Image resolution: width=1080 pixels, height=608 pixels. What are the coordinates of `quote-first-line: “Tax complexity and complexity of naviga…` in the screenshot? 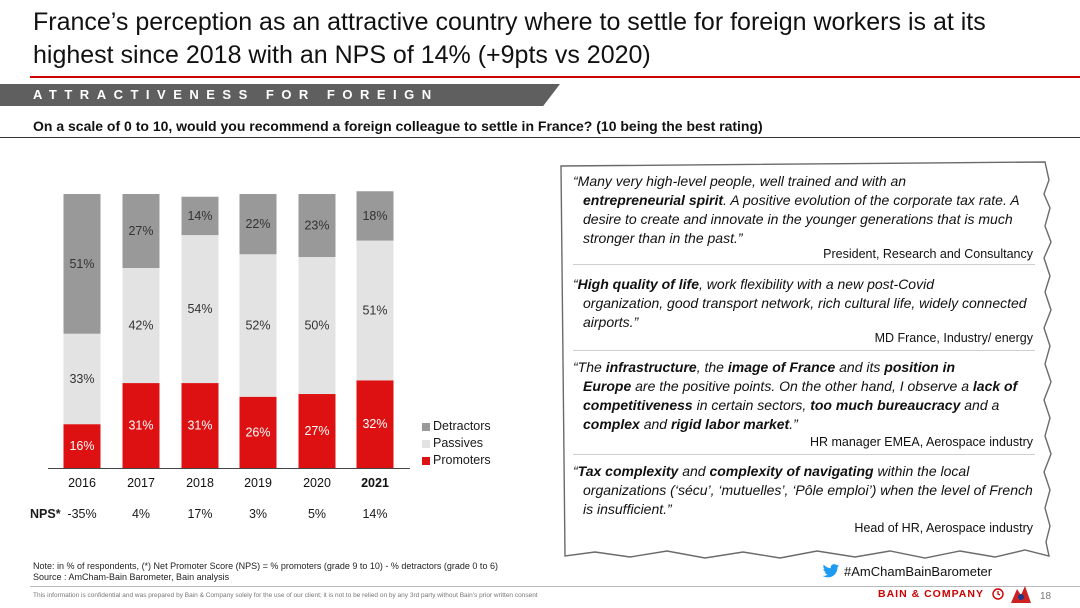 It's located at (771, 471).